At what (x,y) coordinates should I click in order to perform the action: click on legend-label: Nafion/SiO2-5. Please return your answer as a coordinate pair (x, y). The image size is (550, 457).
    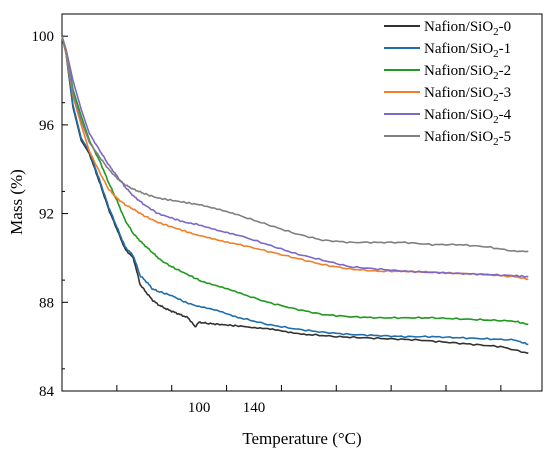
    Looking at the image, I should click on (467, 138).